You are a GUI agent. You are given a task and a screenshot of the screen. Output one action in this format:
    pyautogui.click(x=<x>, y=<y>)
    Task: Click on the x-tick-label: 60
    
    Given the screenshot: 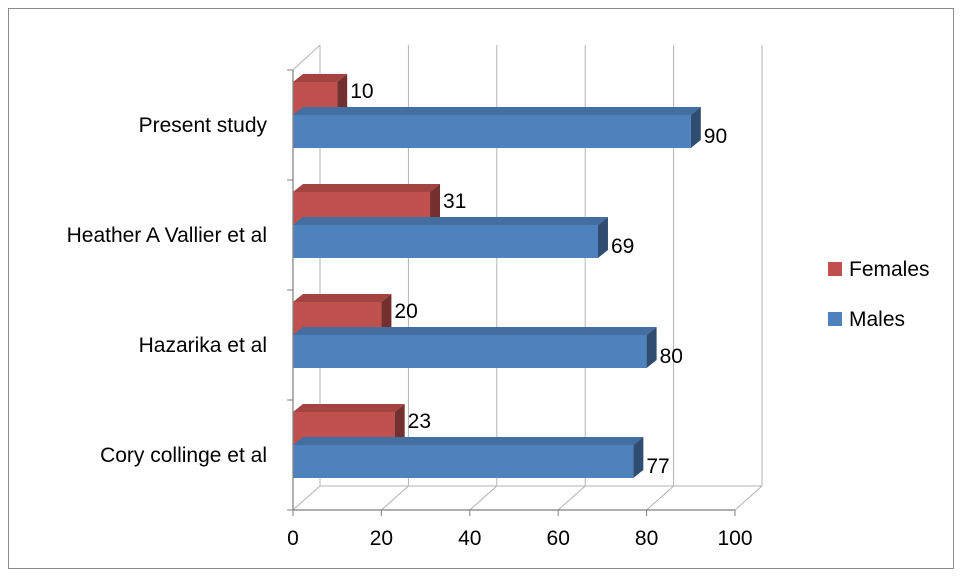 What is the action you would take?
    pyautogui.click(x=558, y=538)
    